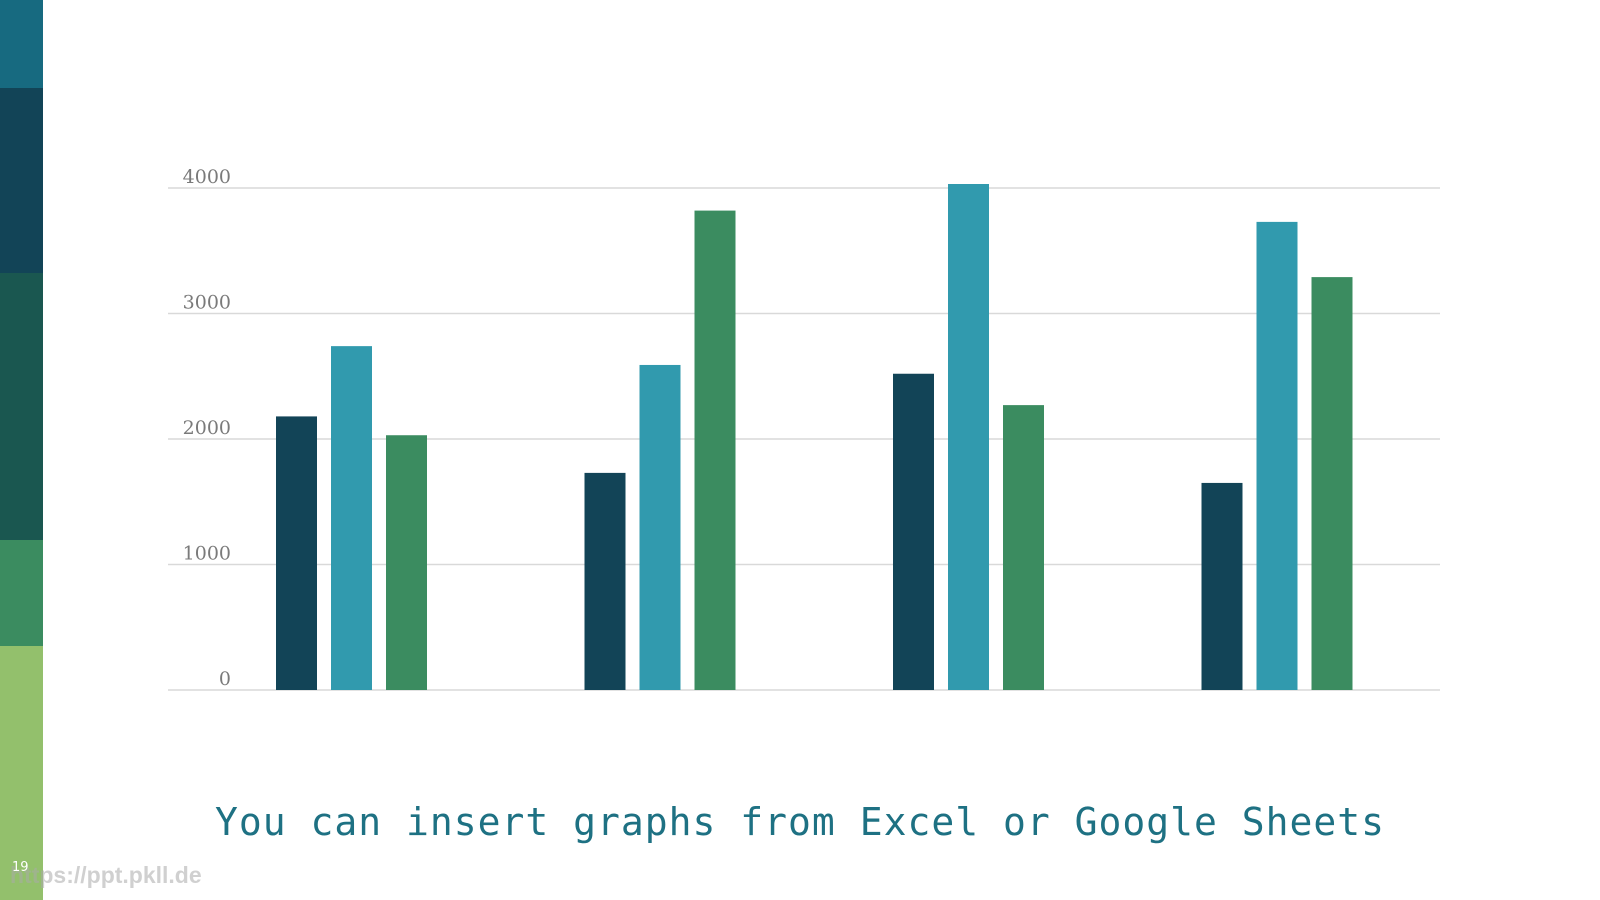 Image resolution: width=1600 pixels, height=900 pixels. I want to click on y-axis-ticks: 0 1000 2000 3000 4000, so click(207, 428).